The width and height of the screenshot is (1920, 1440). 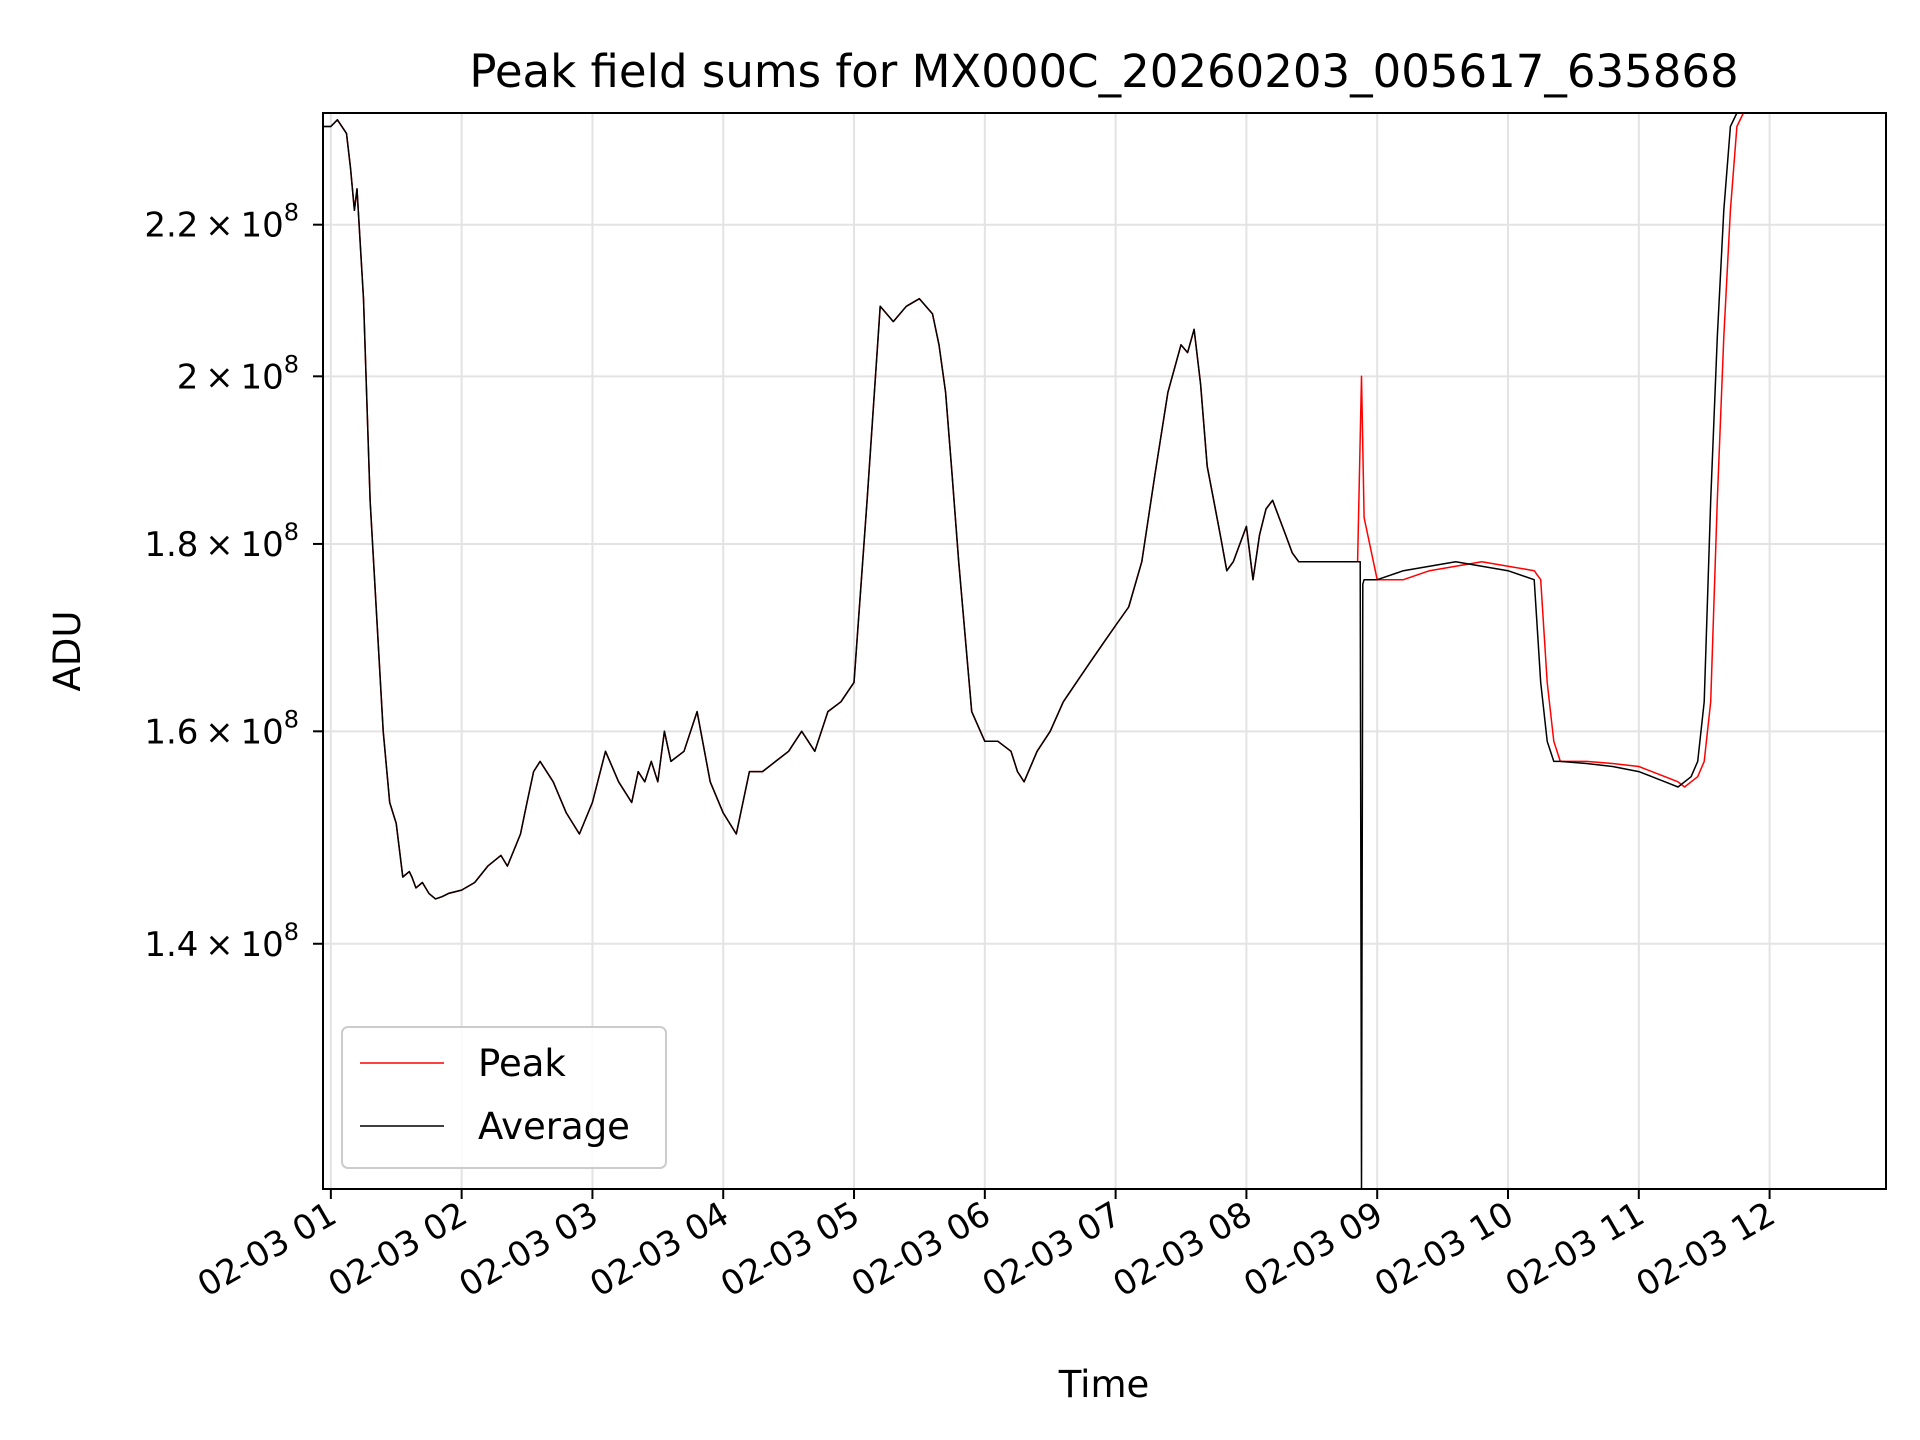 I want to click on x-axis-label: Time, so click(x=1104, y=1384).